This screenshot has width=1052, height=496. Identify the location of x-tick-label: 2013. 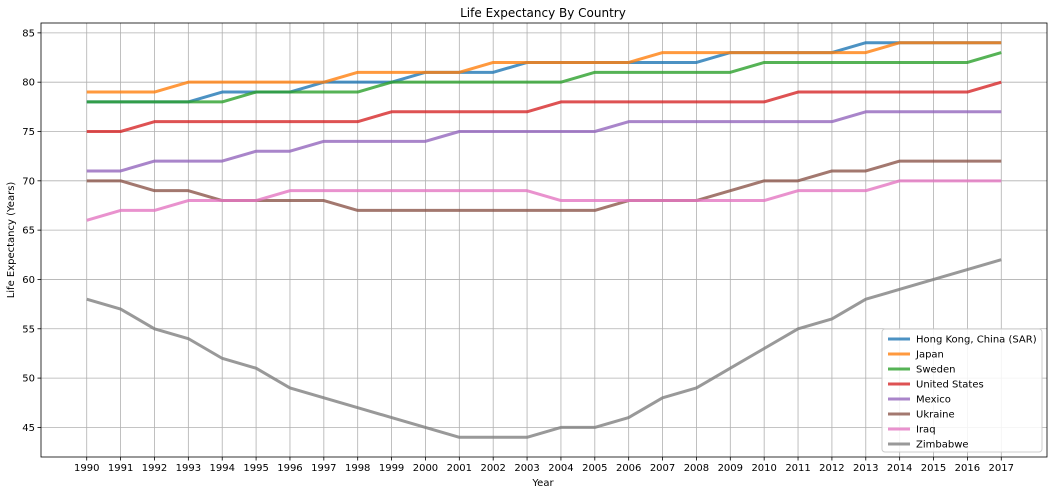
(865, 468).